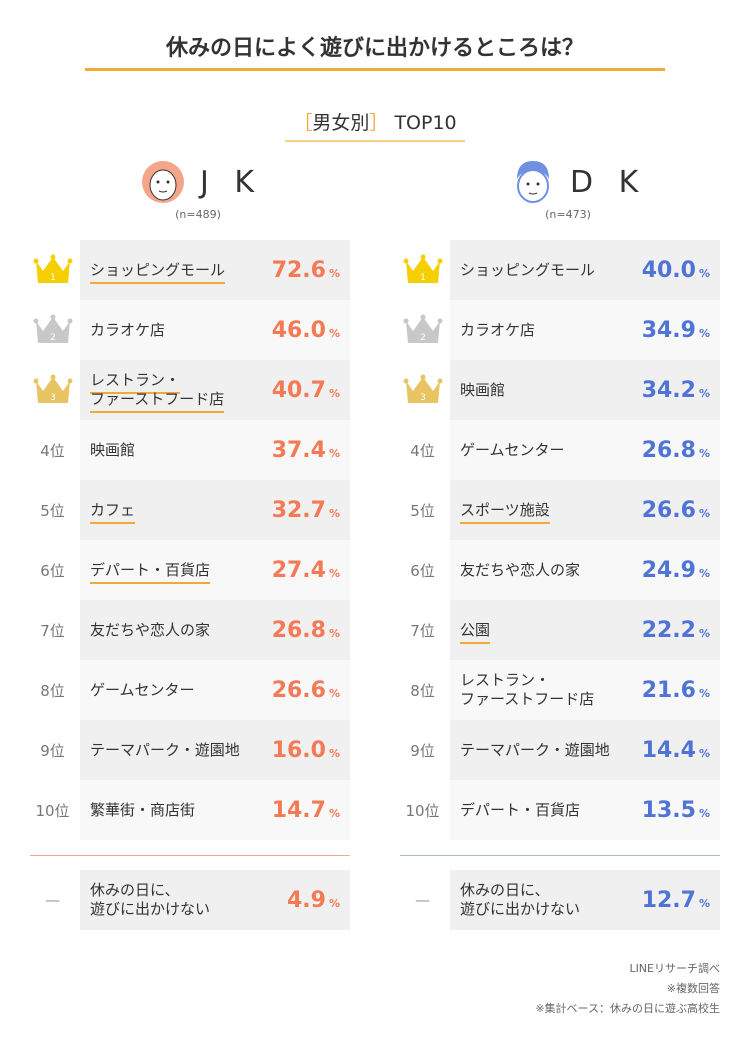 This screenshot has height=1041, width=750. I want to click on rank-label: 1, so click(52, 270).